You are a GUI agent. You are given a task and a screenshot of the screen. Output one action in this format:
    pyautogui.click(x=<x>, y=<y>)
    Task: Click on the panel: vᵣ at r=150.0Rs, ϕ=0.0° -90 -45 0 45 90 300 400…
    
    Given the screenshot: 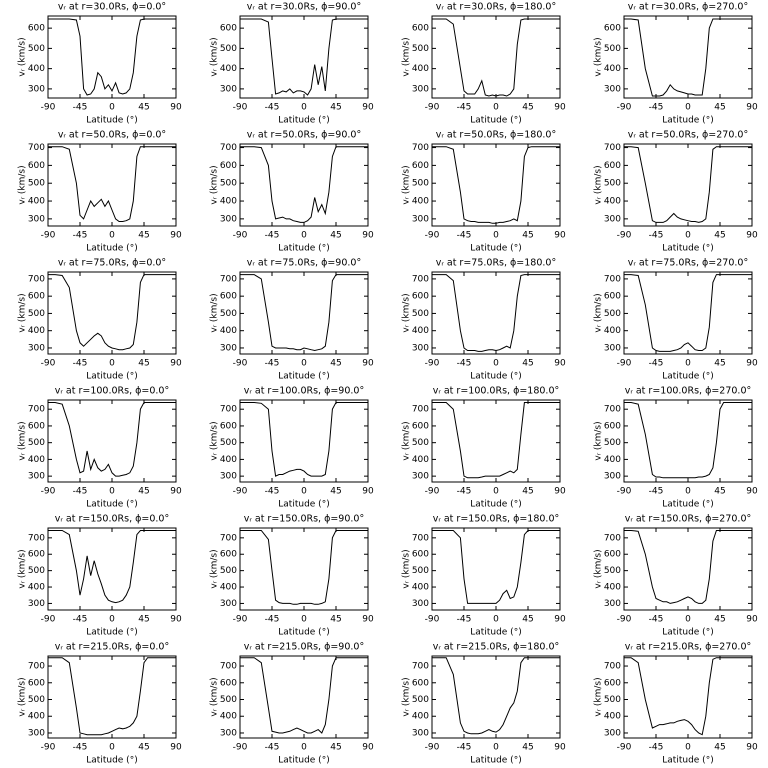 What is the action you would take?
    pyautogui.click(x=100, y=576)
    